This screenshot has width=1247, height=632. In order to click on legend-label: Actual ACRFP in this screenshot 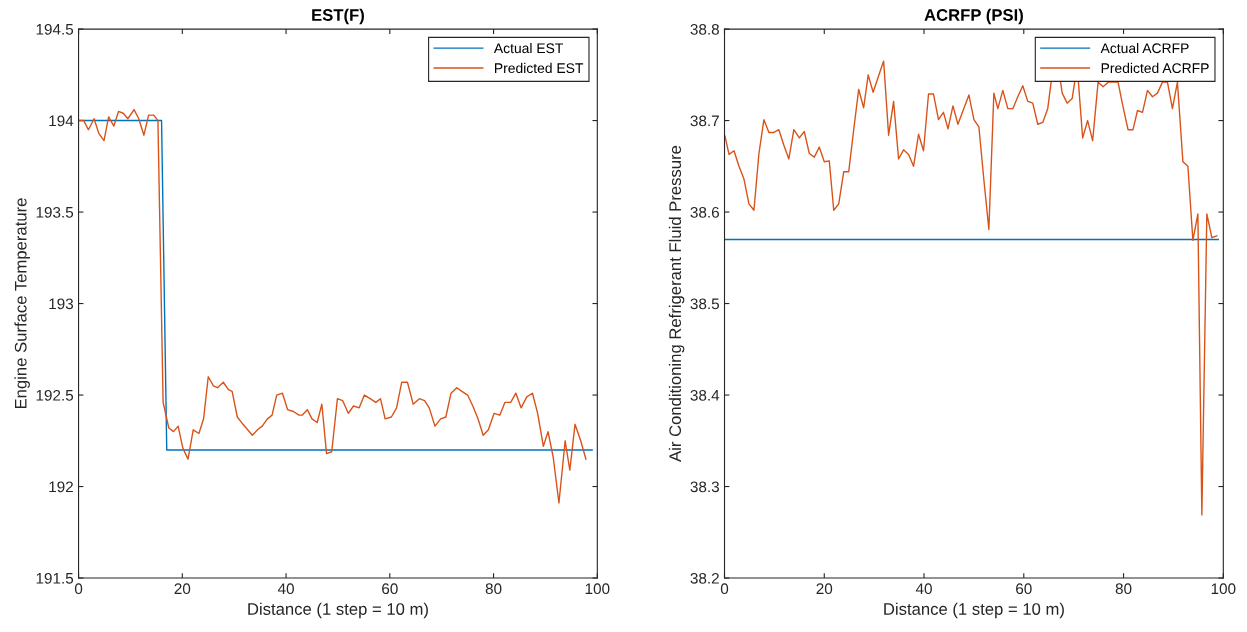, I will do `click(1144, 48)`.